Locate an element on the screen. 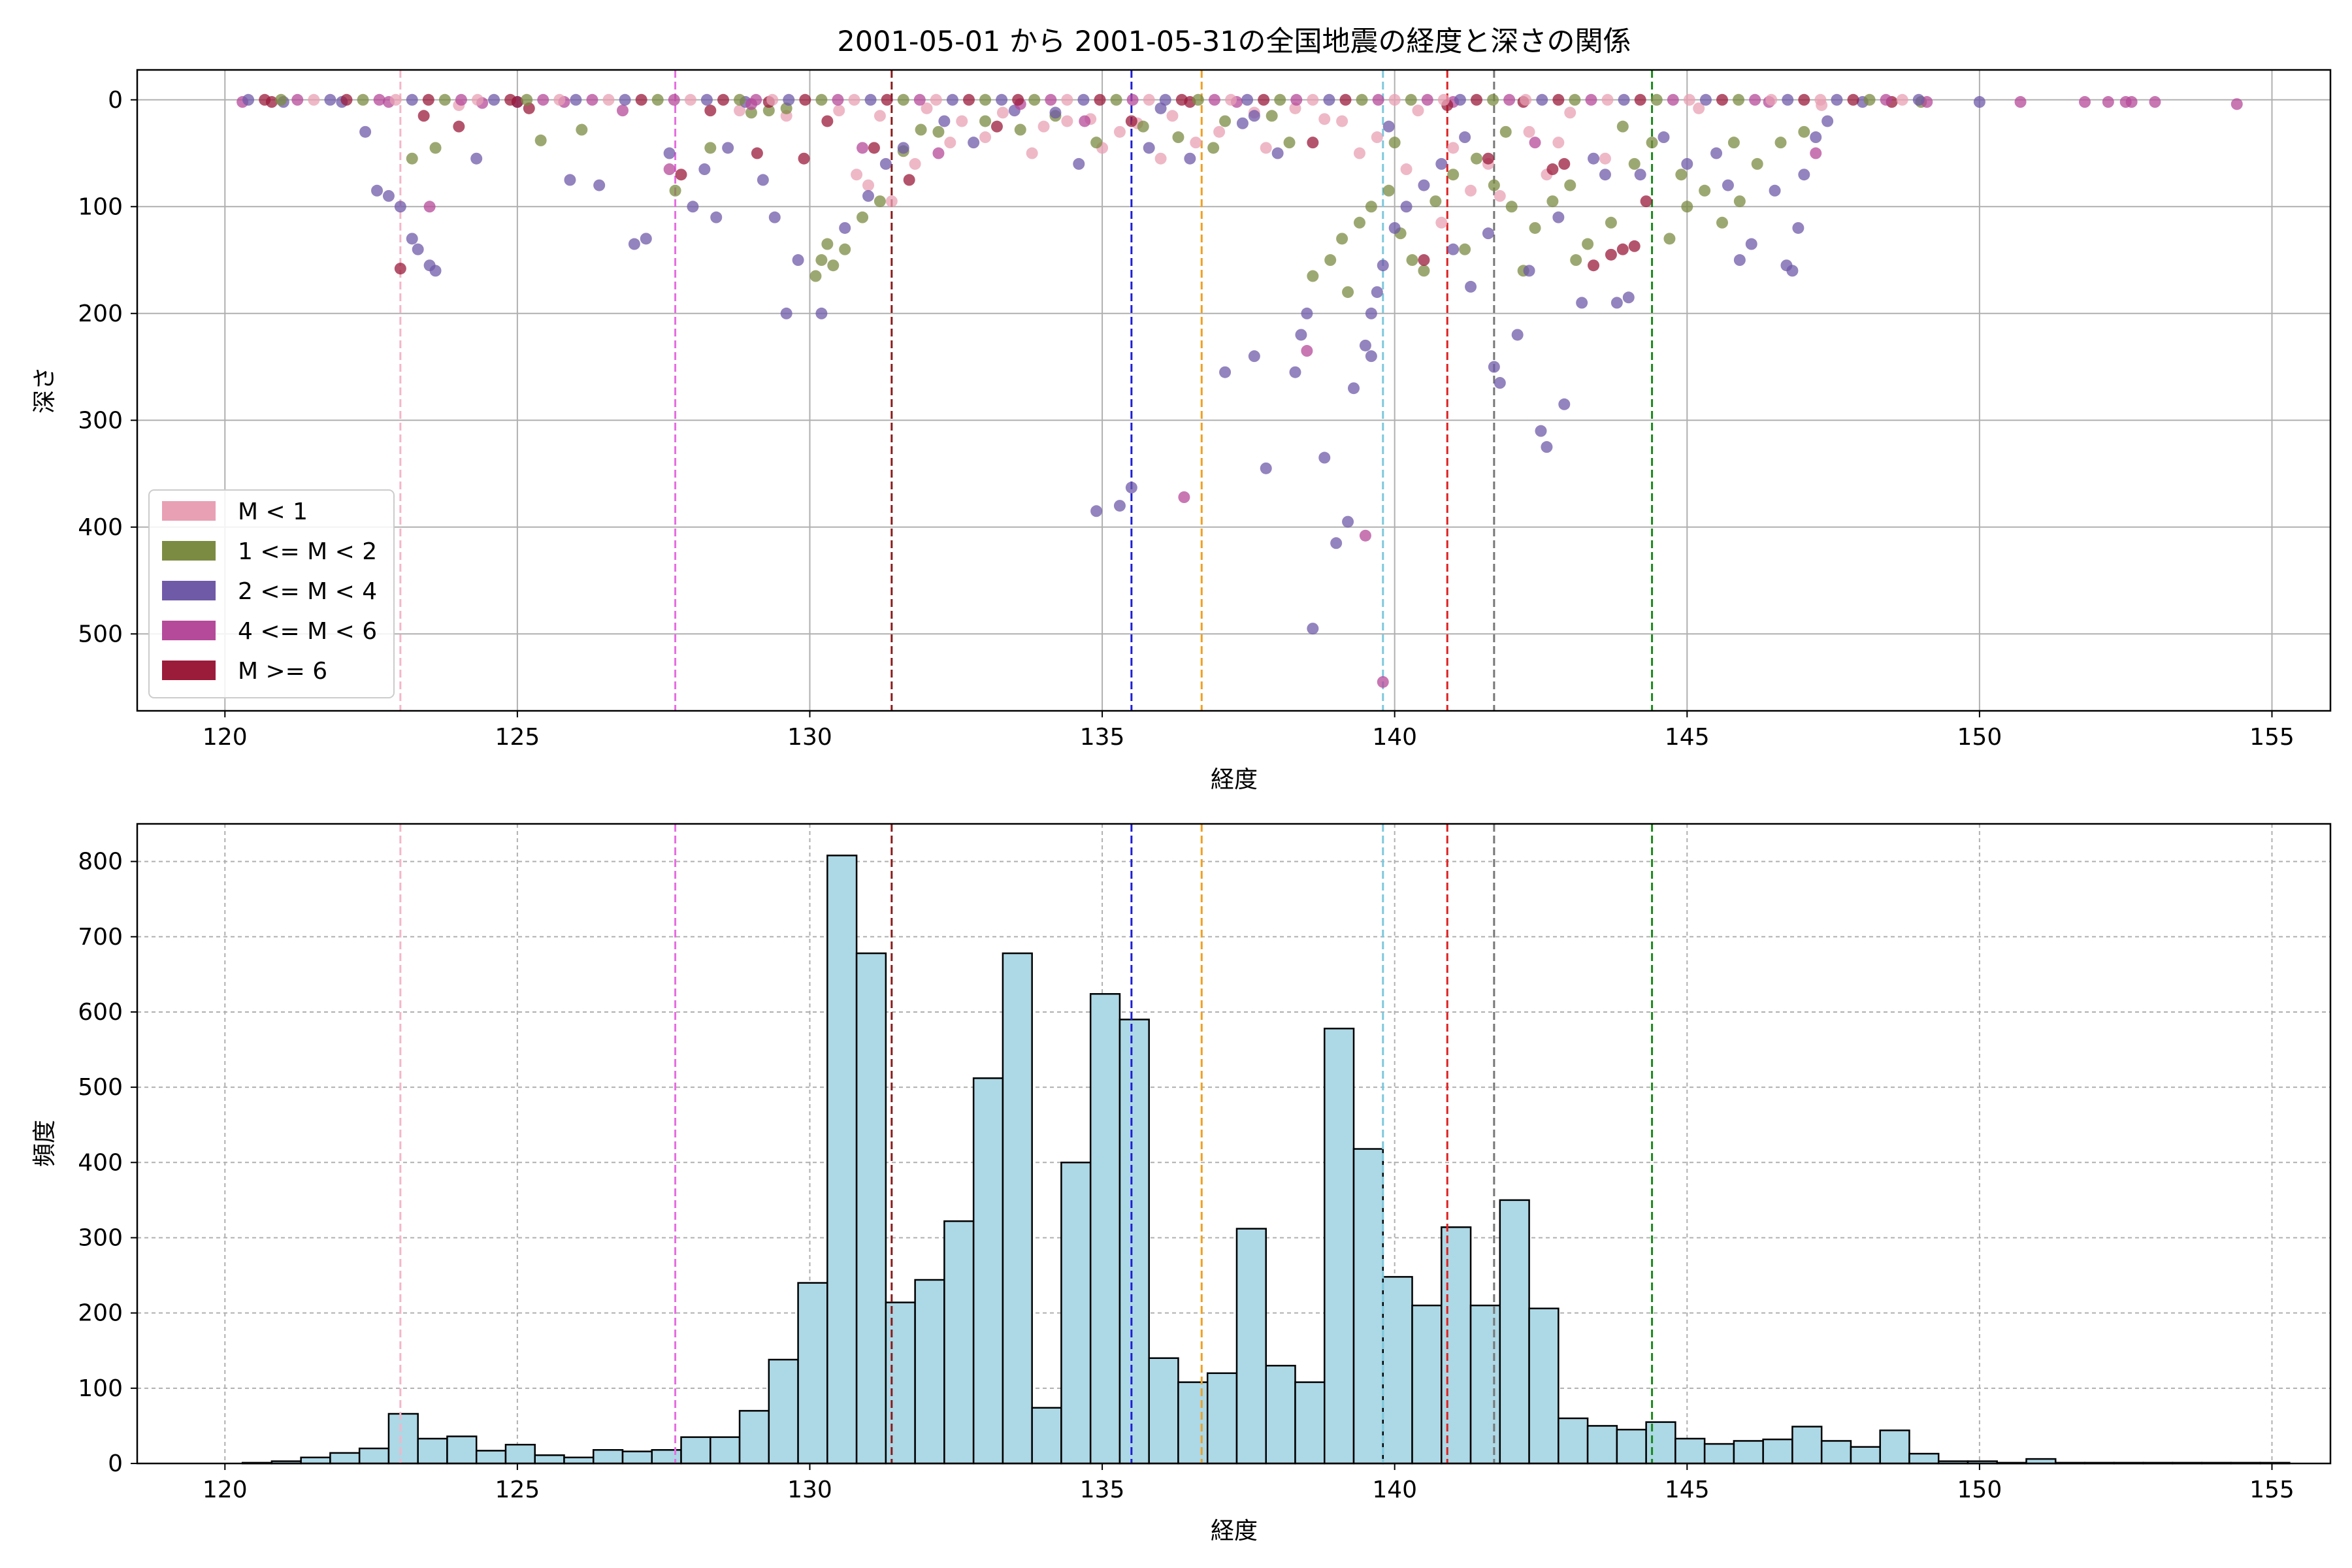 This screenshot has height=1568, width=2352. scatter-x-tick-label: 155 is located at coordinates (2272, 737).